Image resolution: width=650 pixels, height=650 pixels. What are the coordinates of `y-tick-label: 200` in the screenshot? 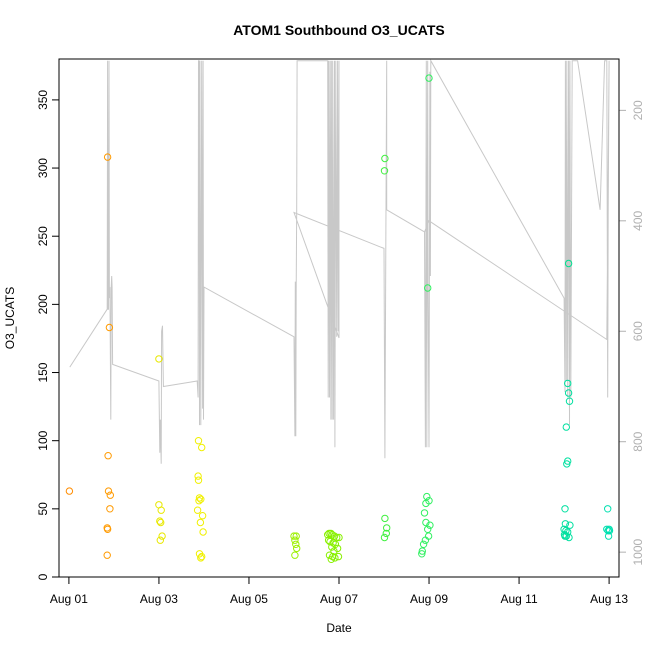 It's located at (43, 304).